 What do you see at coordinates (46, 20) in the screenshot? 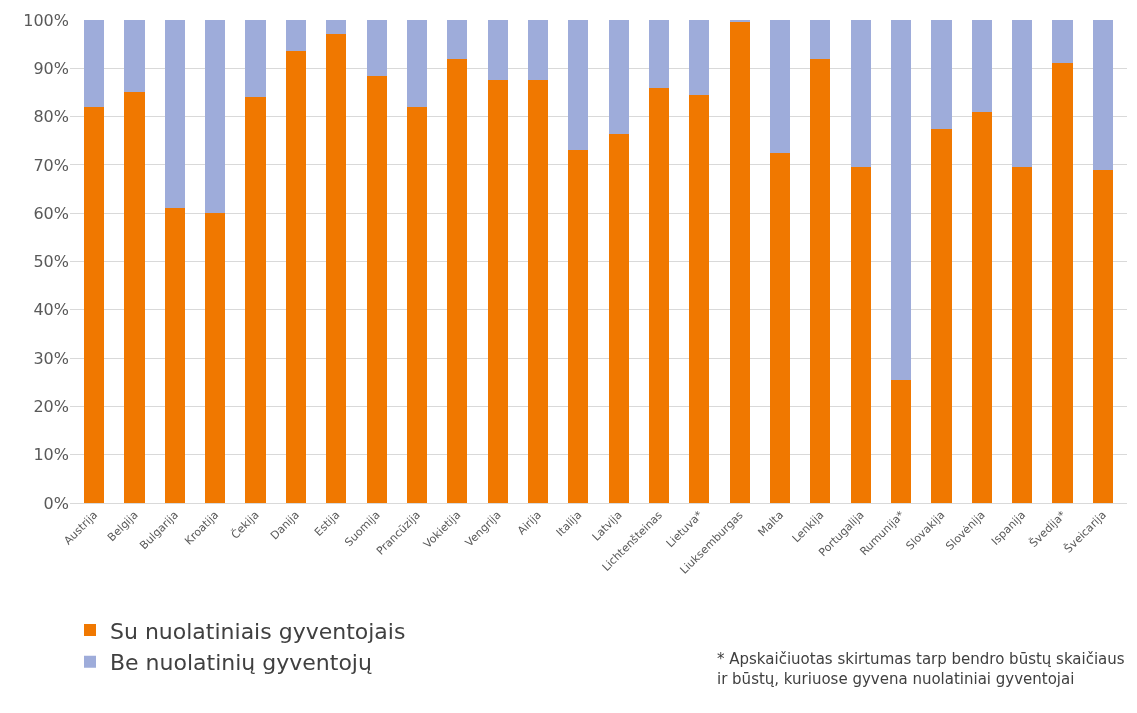
I see `y-tick-label: 100%` at bounding box center [46, 20].